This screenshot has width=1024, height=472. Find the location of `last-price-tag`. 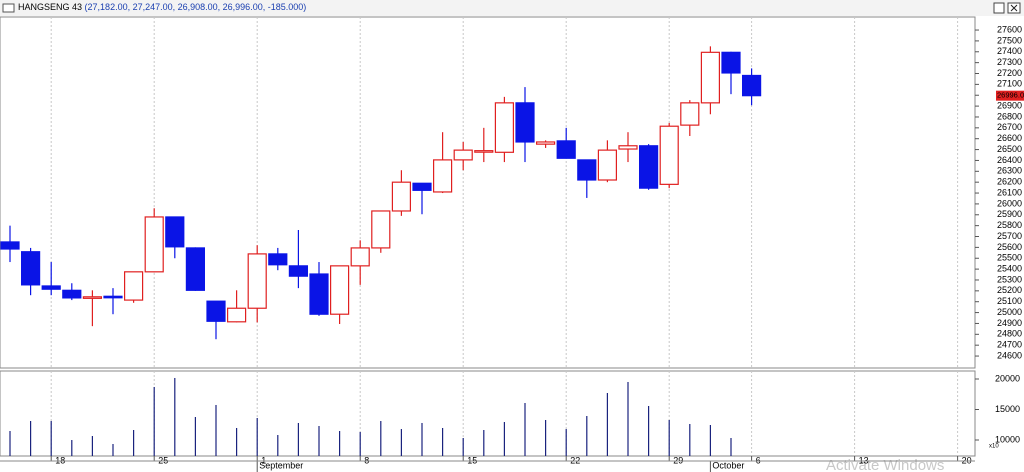

last-price-tag is located at coordinates (1010, 95).